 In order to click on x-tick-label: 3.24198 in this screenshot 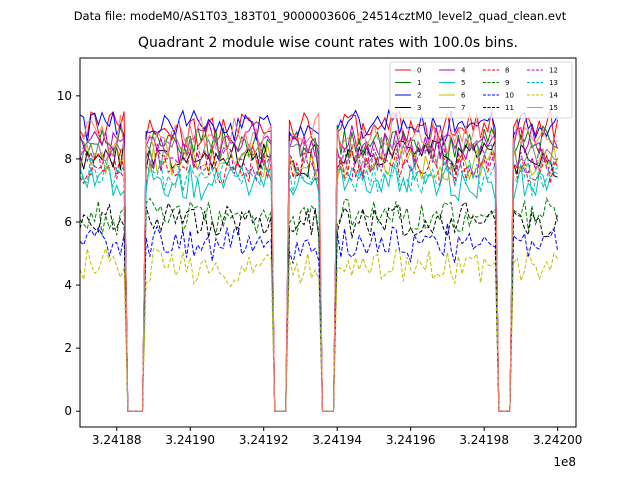, I will do `click(484, 440)`.